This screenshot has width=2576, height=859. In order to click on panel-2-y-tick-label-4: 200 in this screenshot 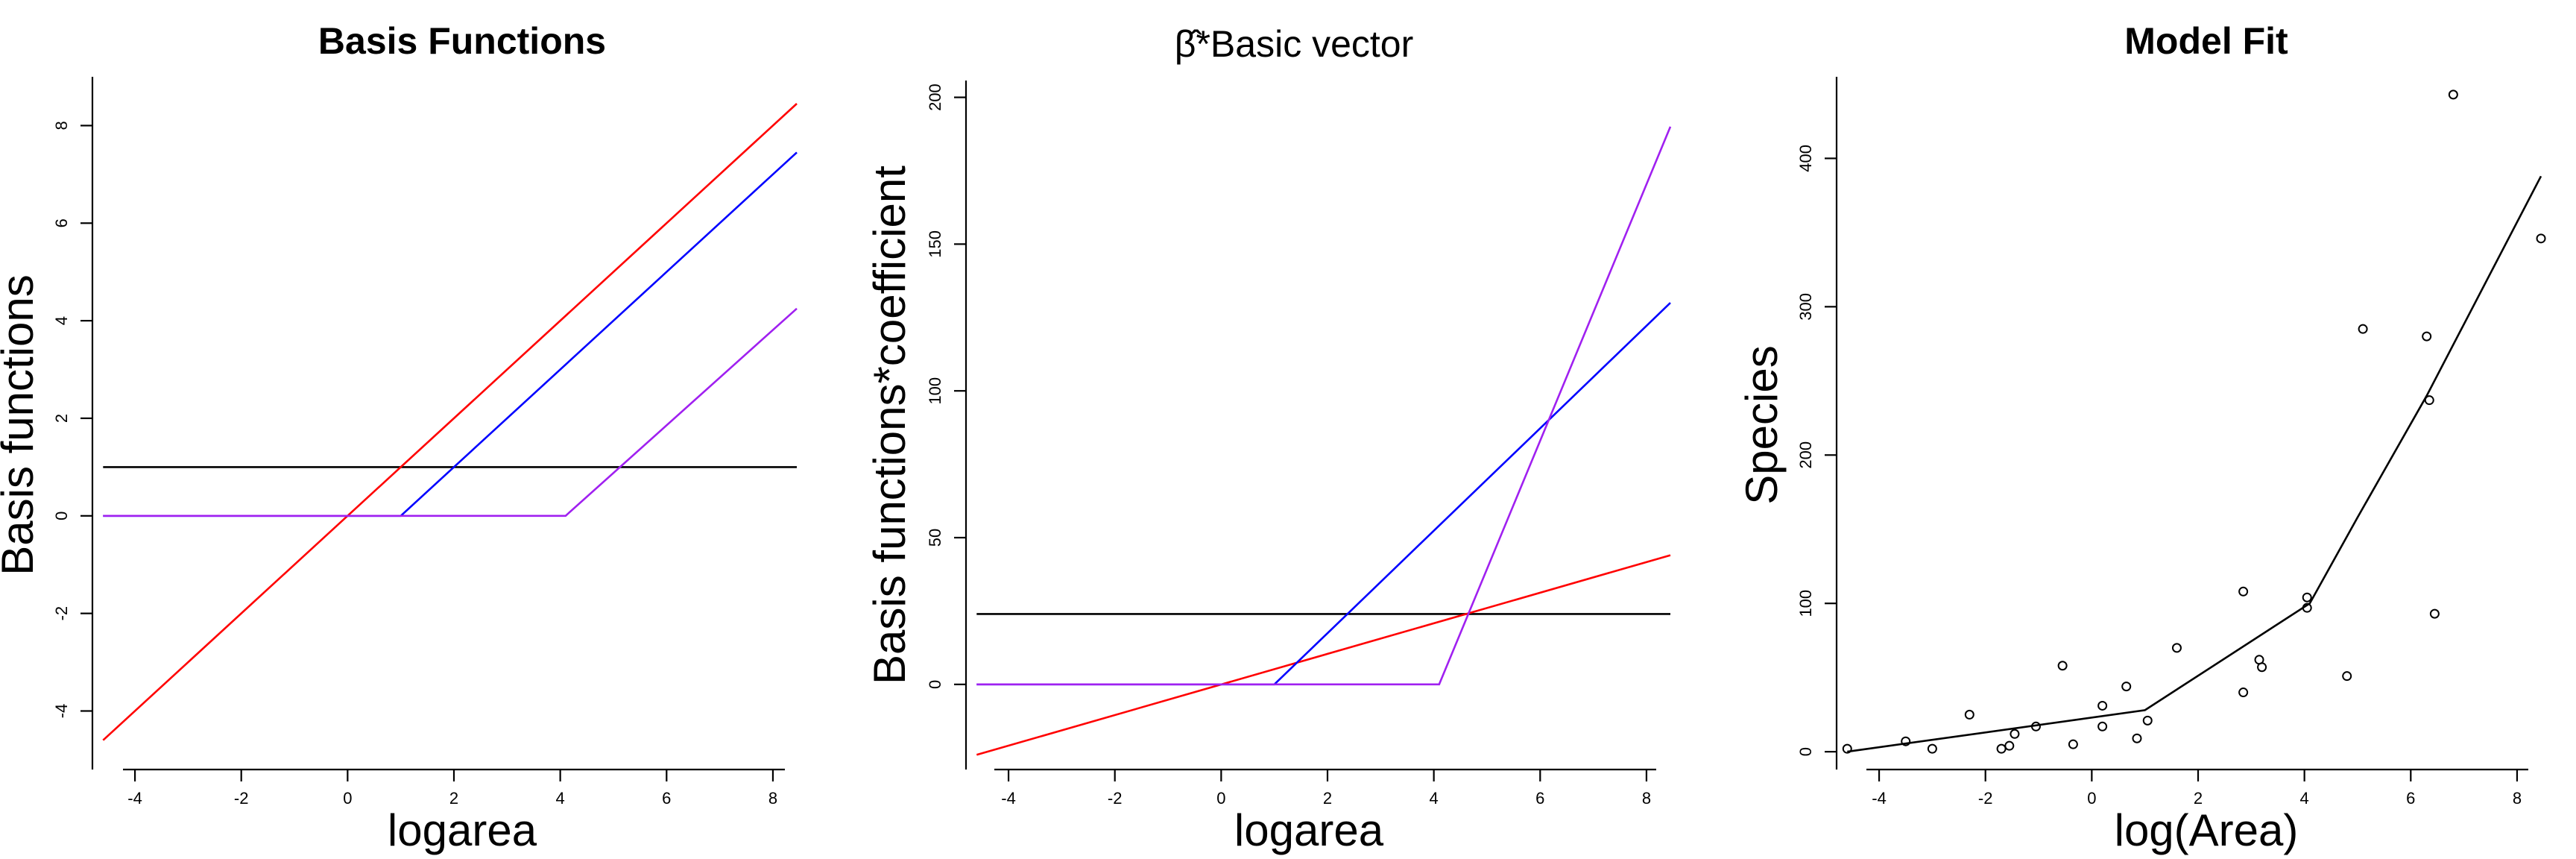, I will do `click(935, 97)`.